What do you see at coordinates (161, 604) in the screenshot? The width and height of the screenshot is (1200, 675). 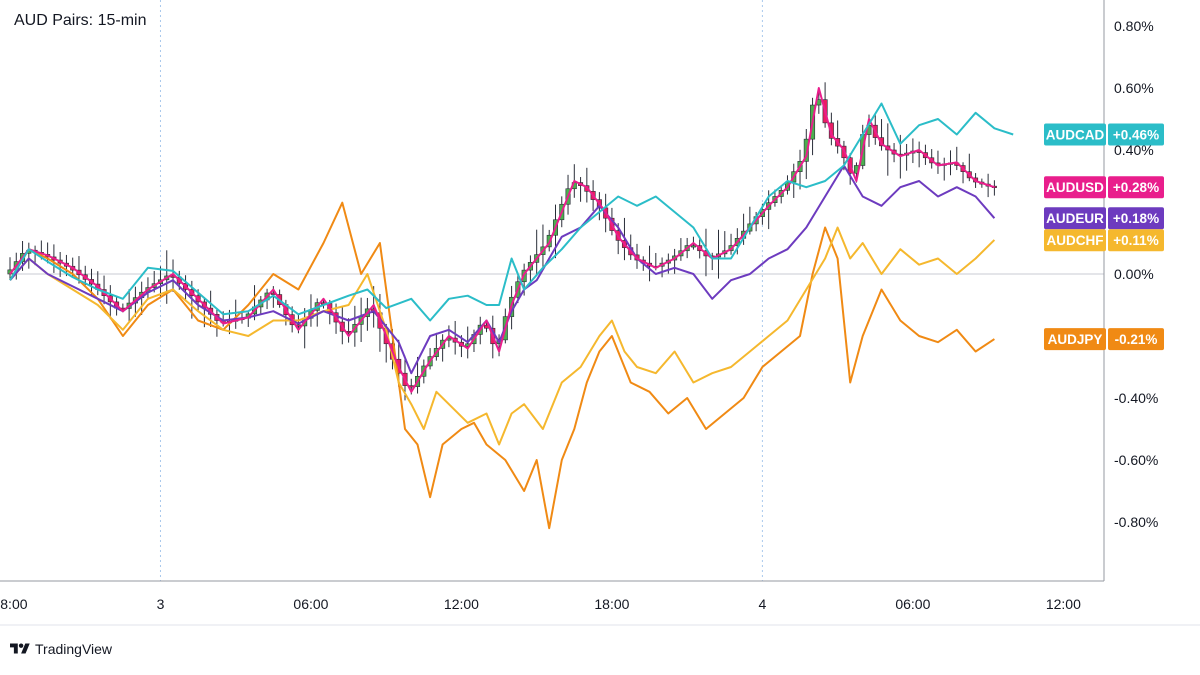 I see `x-tick-label: 3` at bounding box center [161, 604].